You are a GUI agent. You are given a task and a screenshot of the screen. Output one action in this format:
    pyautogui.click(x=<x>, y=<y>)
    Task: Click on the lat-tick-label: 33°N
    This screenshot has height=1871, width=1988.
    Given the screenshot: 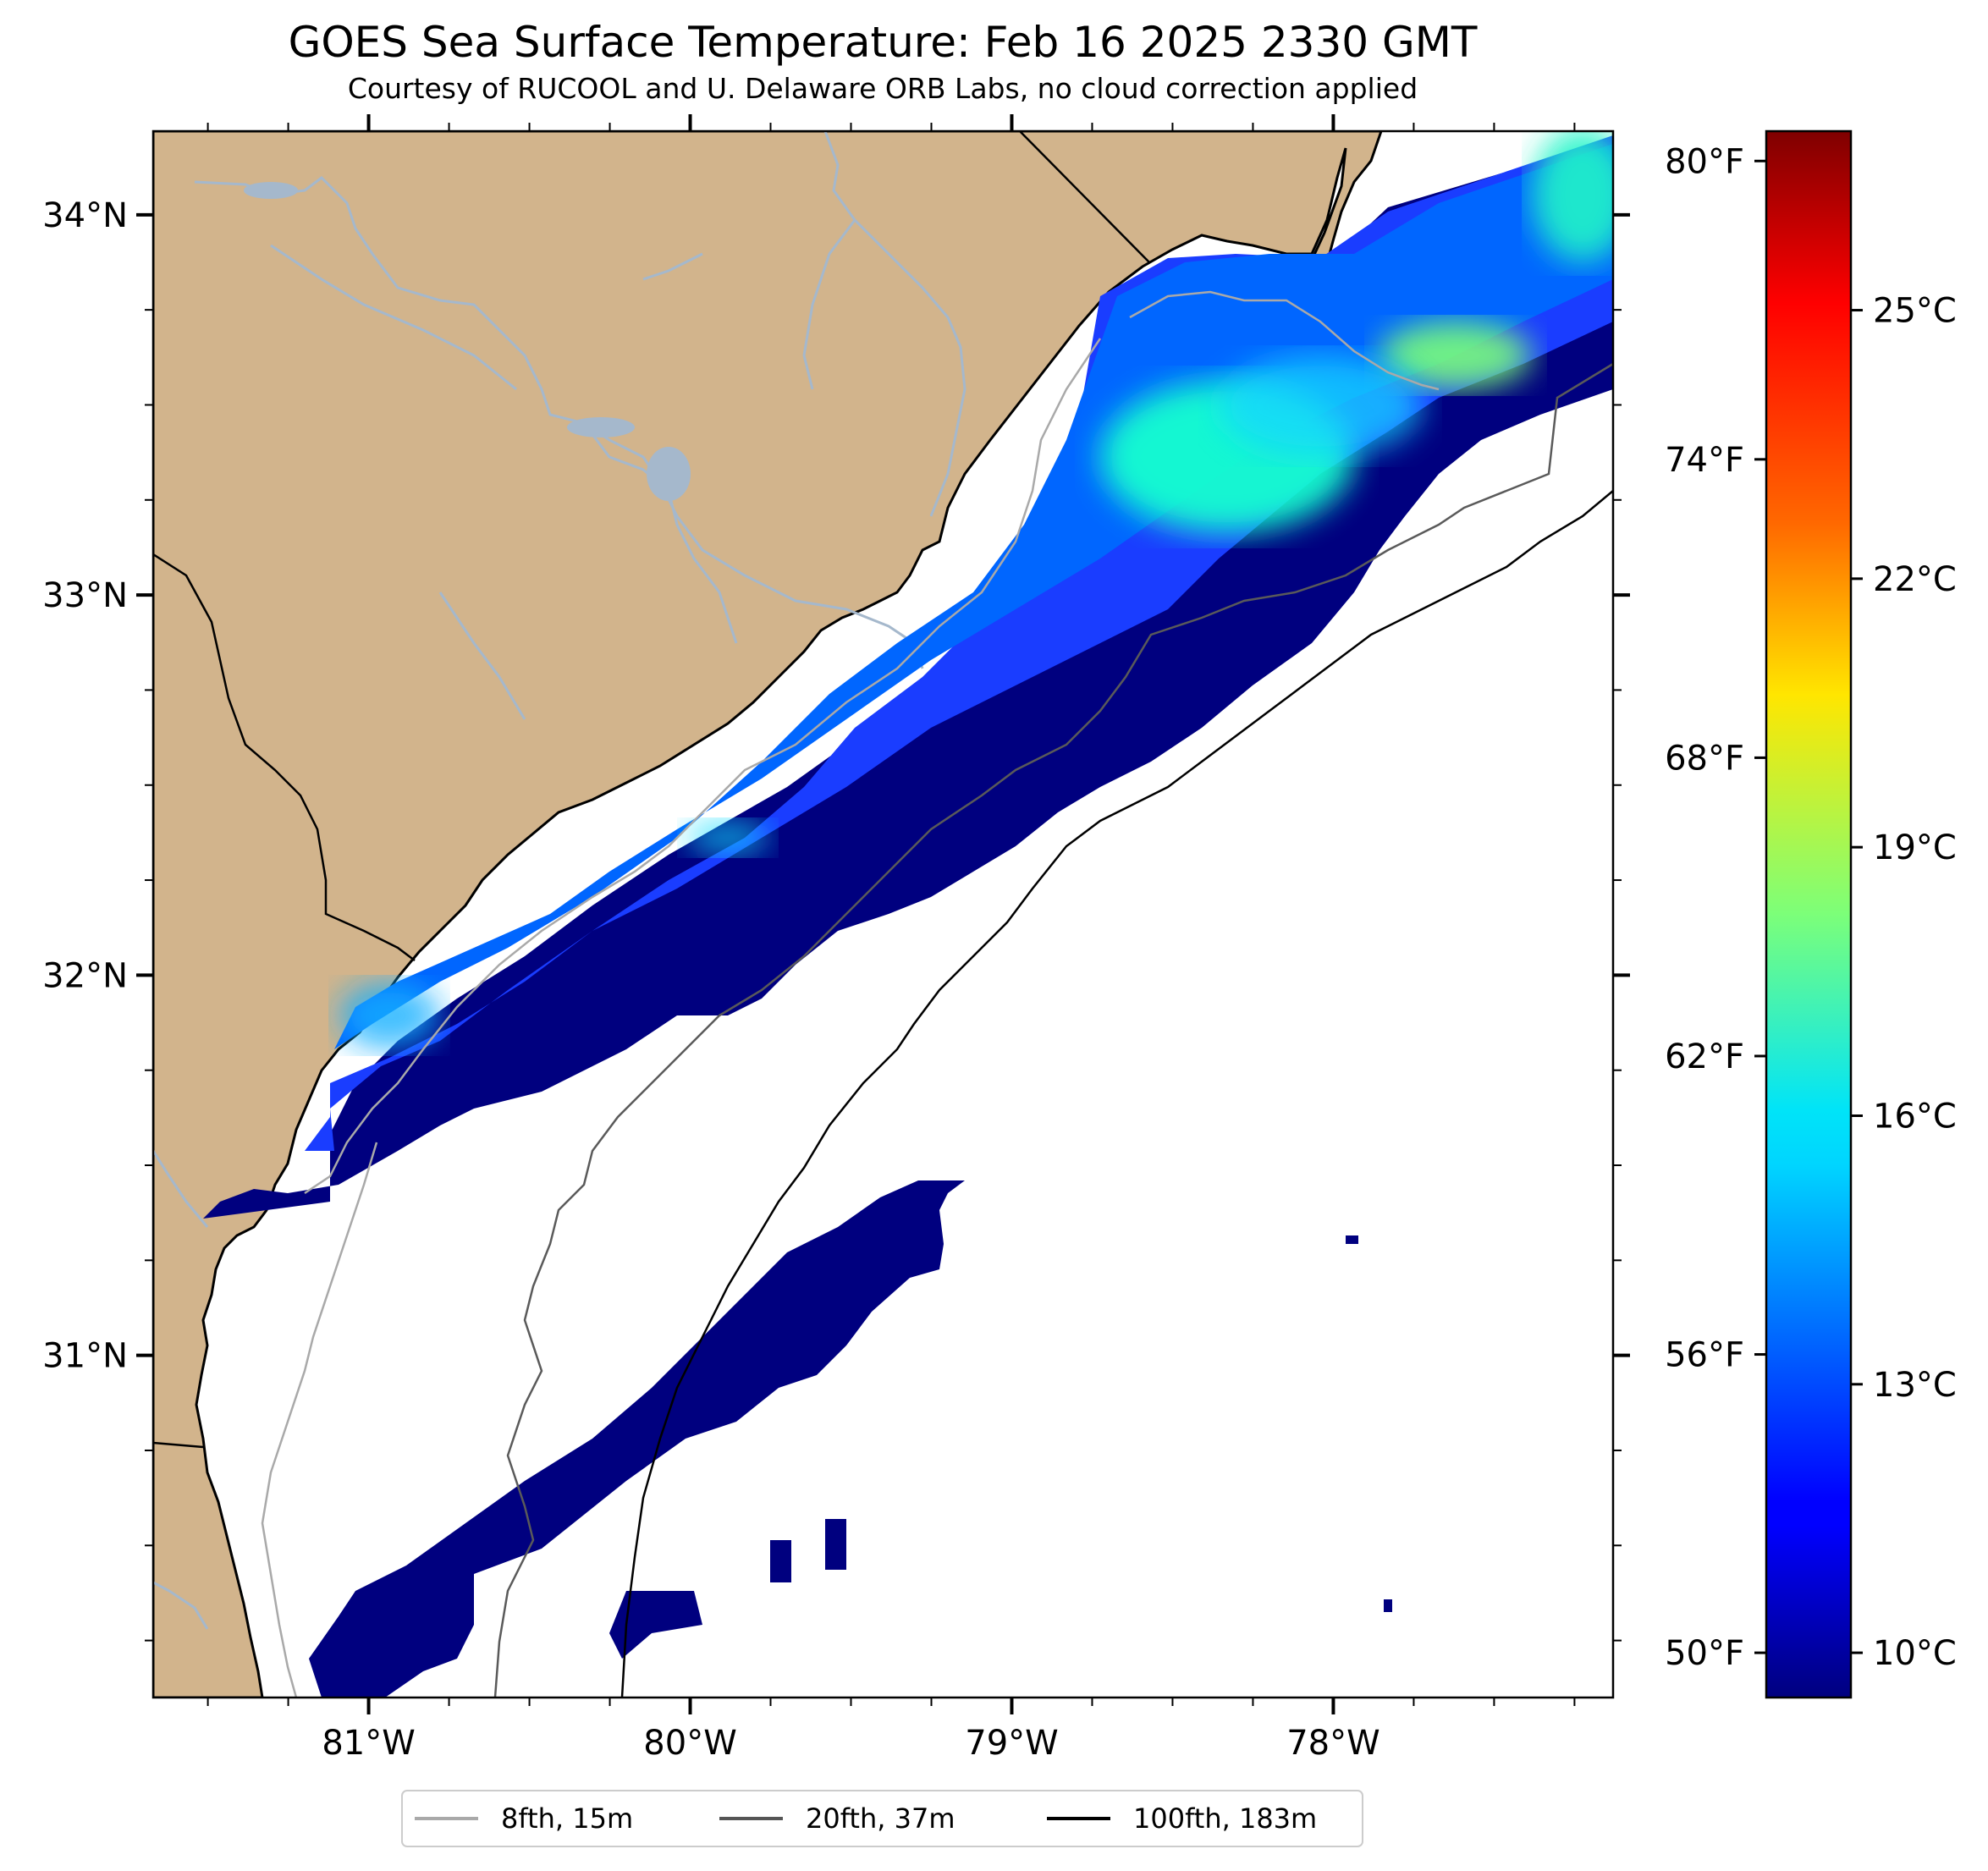 What is the action you would take?
    pyautogui.click(x=85, y=595)
    